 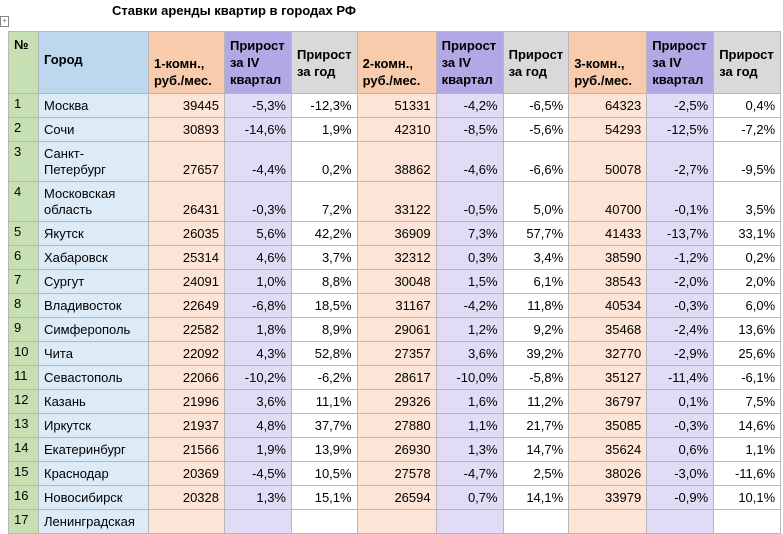 I want to click on header-no: №, so click(x=23, y=62).